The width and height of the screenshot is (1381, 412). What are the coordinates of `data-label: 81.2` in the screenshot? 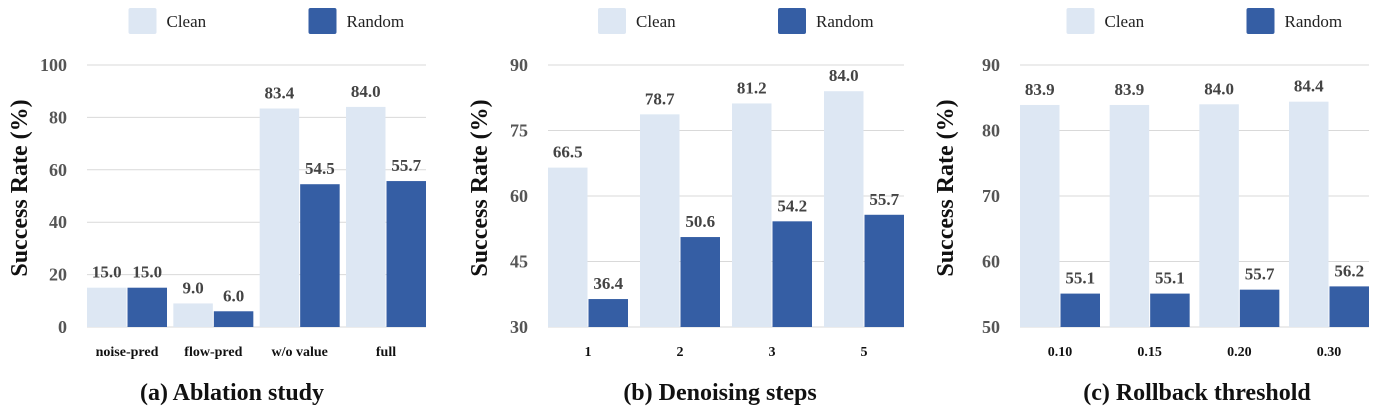 It's located at (752, 87).